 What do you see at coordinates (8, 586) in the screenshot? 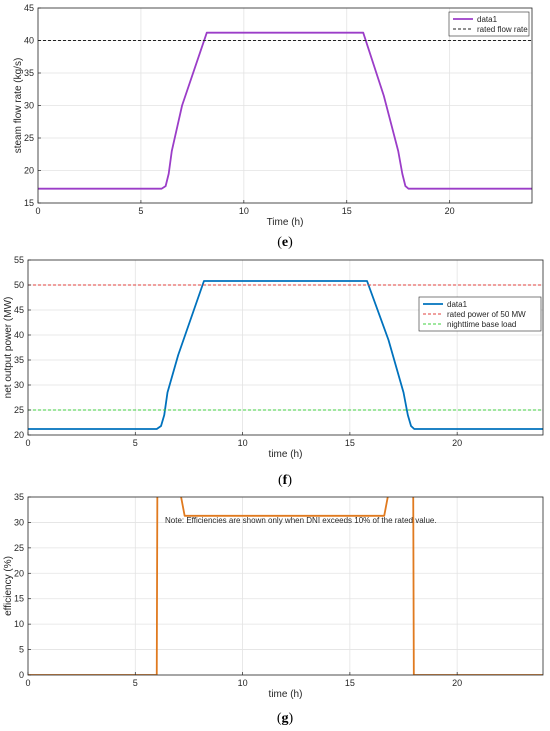
I see `y-axis-label: efficiency (%)` at bounding box center [8, 586].